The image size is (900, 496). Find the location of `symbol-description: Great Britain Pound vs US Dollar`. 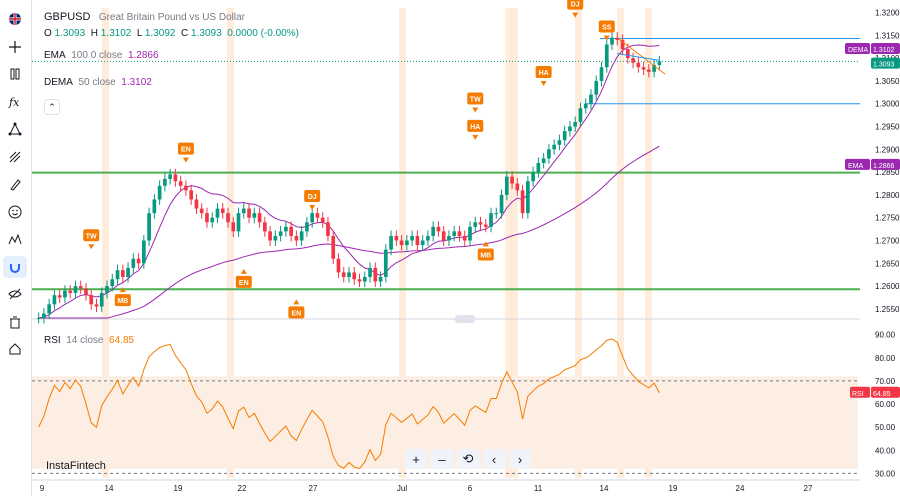

symbol-description: Great Britain Pound vs US Dollar is located at coordinates (171, 17).